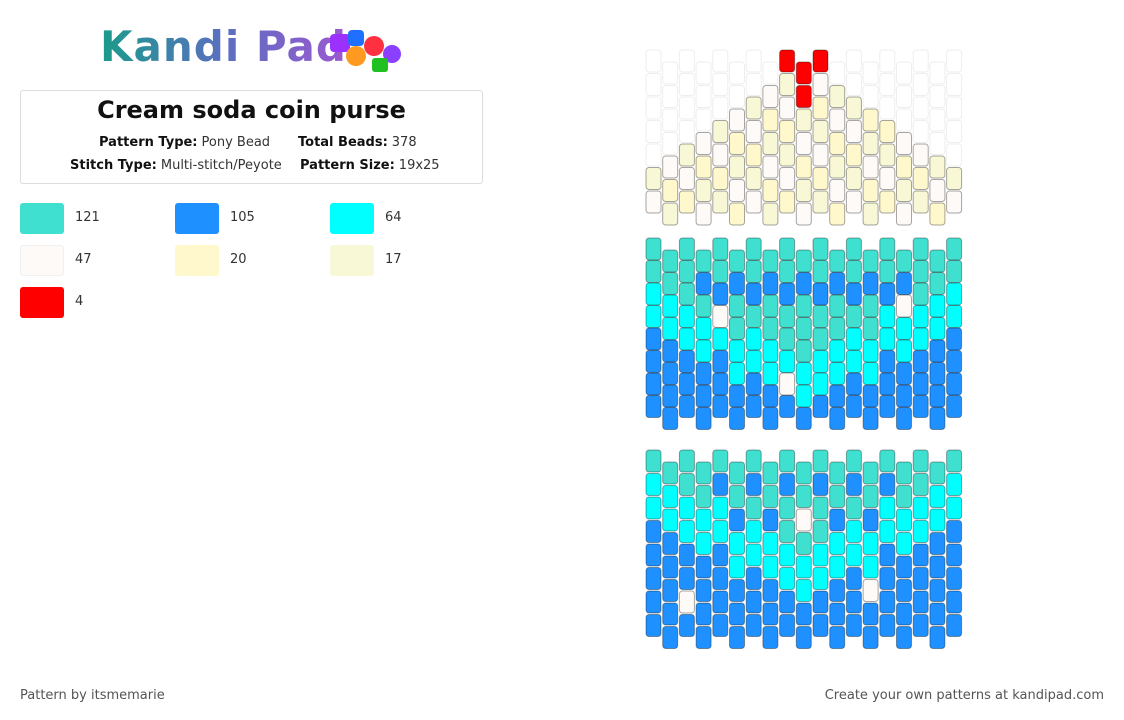 The image size is (1124, 720). I want to click on footer-link: Create your own patterns at kandipad.com, so click(964, 695).